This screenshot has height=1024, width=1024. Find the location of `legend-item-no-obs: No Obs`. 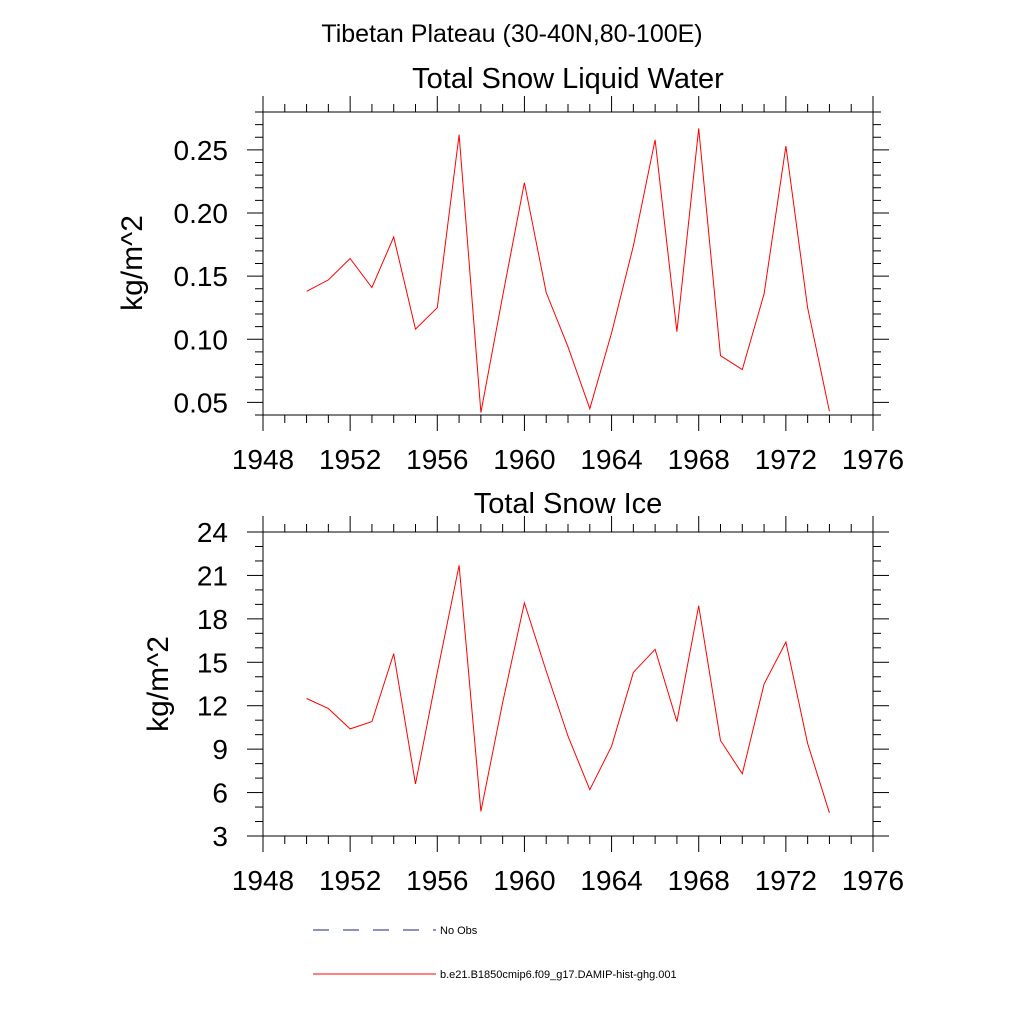

legend-item-no-obs: No Obs is located at coordinates (395, 931).